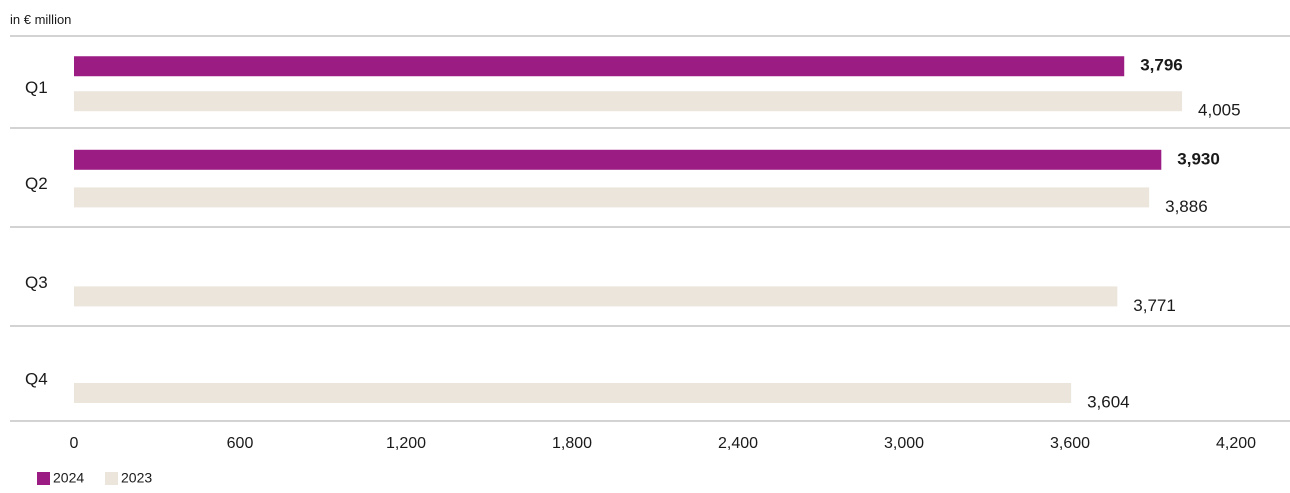  Describe the element at coordinates (36, 87) in the screenshot. I see `category-label: Q1` at that location.